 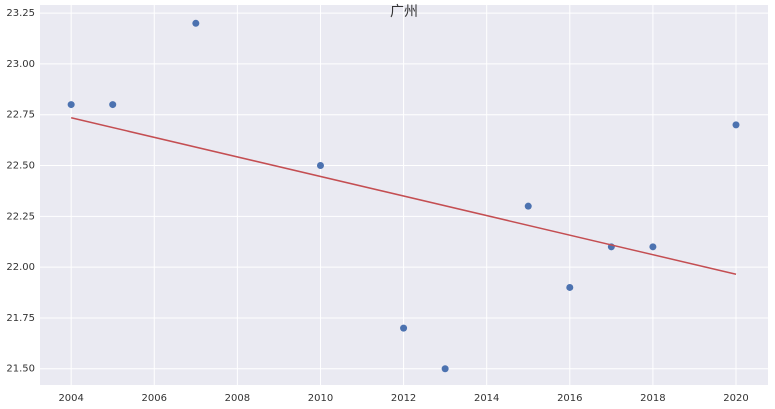 What do you see at coordinates (20, 64) in the screenshot?
I see `y-tick-label: 23.00` at bounding box center [20, 64].